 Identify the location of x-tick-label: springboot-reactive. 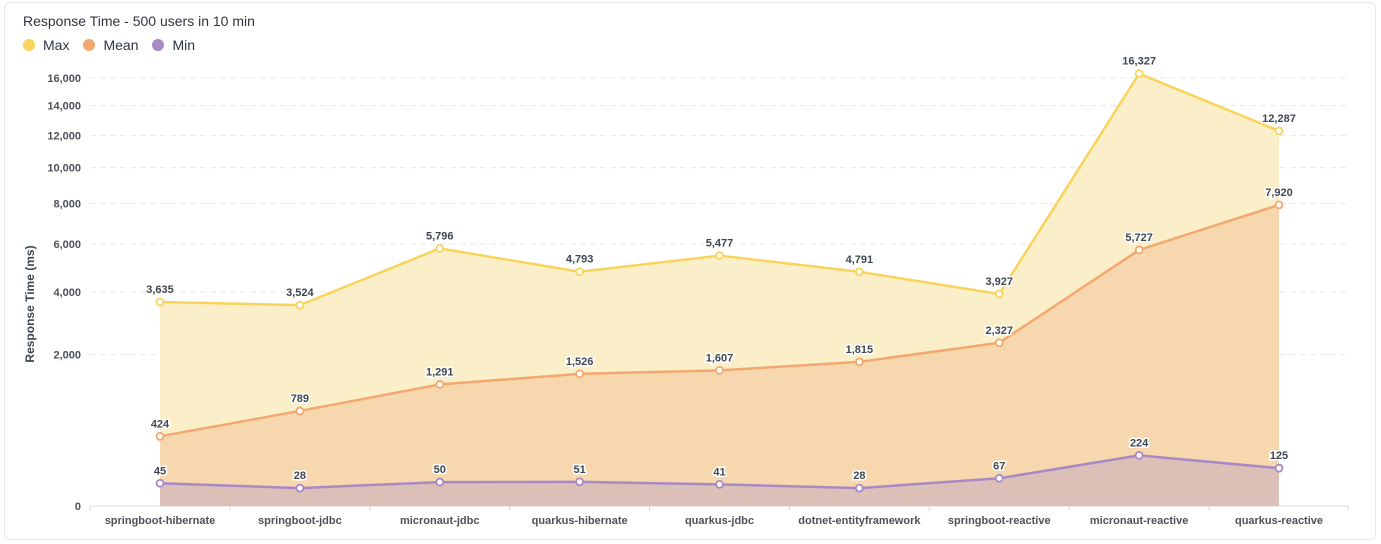
(999, 521).